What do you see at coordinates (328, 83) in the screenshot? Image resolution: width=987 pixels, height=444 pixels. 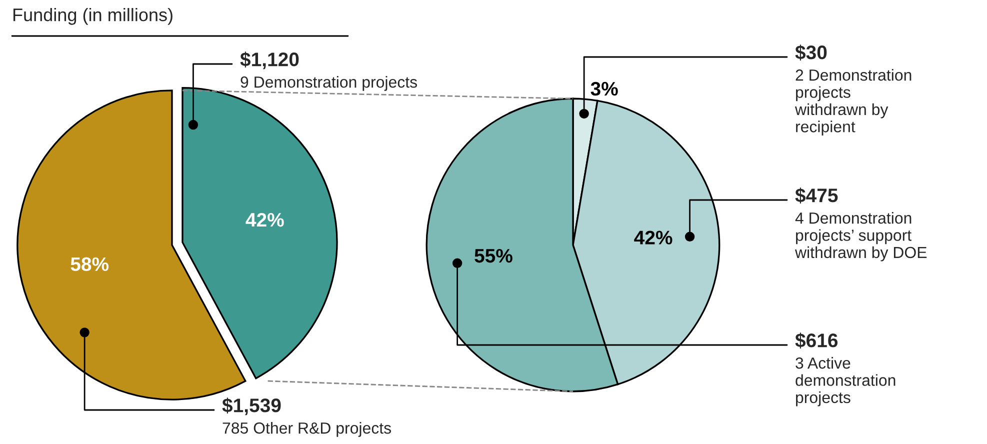 I see `slice-label: 9 Demonstration projects` at bounding box center [328, 83].